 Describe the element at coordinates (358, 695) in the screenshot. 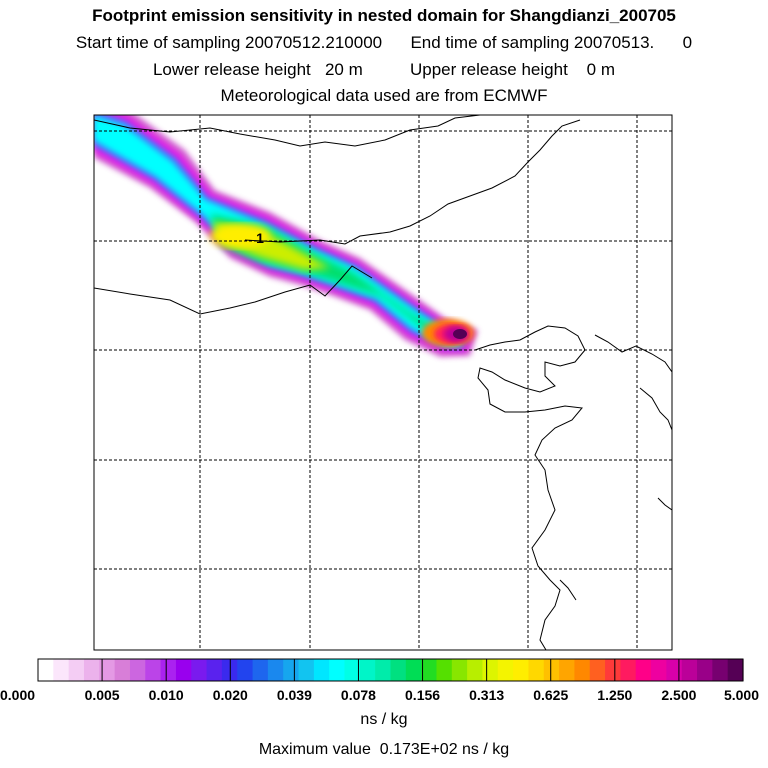

I see `colorbar-tick-label: 0.078` at that location.